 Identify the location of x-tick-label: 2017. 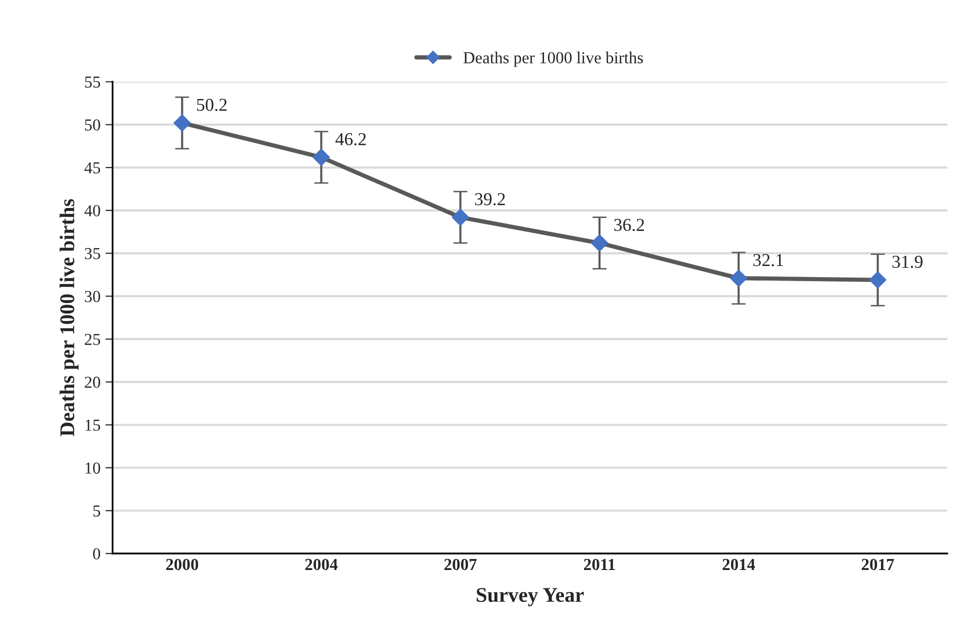
(878, 564).